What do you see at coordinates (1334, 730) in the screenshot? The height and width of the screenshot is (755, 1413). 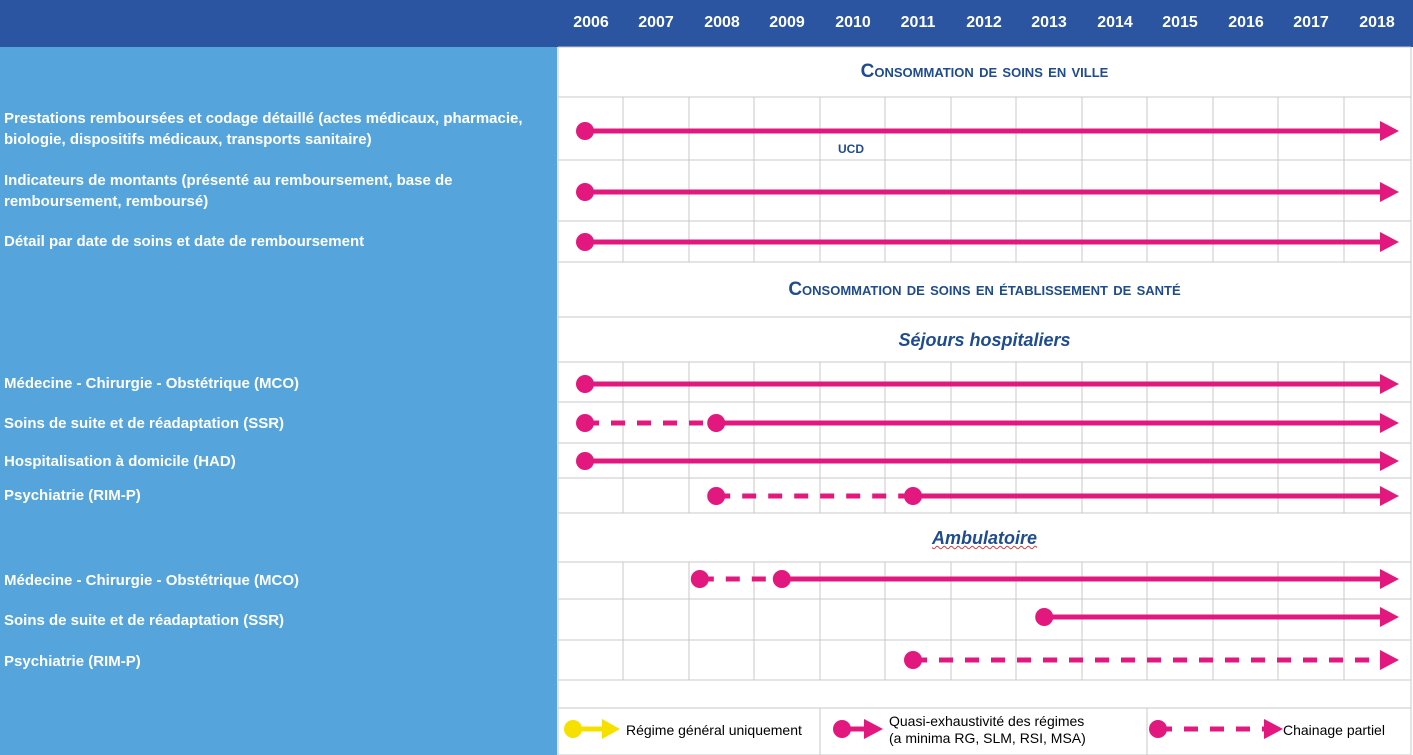 I see `legend-label-chainage-partiel: Chainage partiel` at bounding box center [1334, 730].